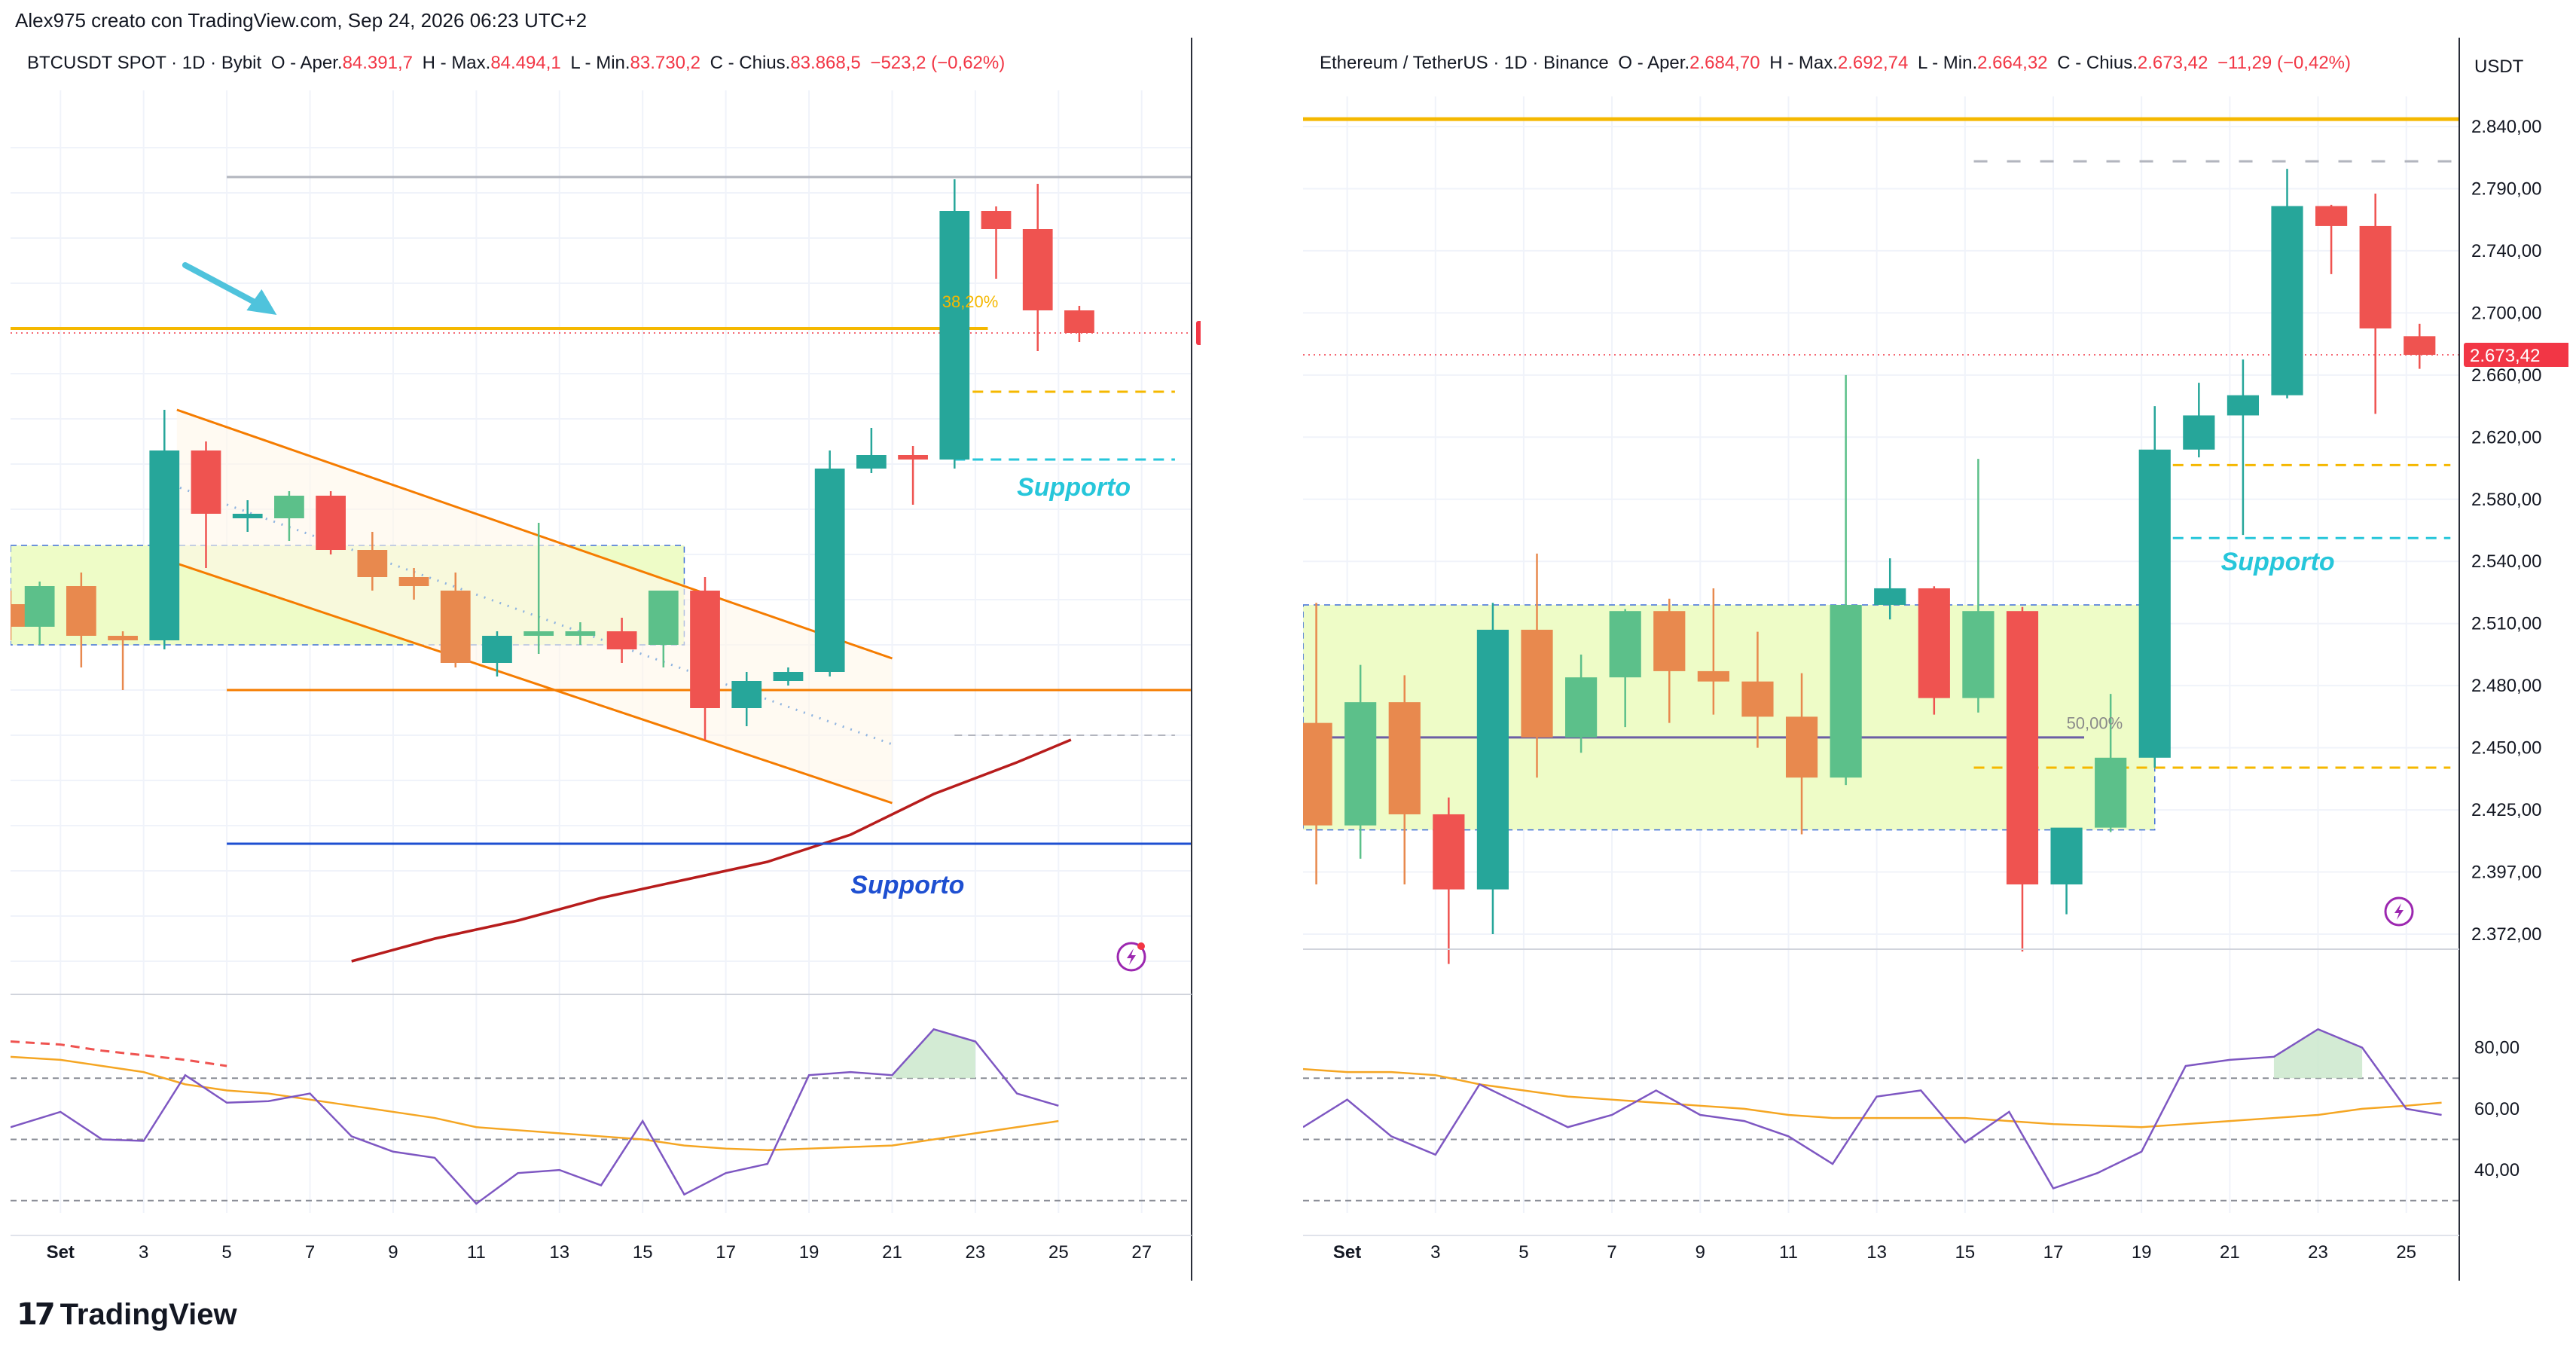  Describe the element at coordinates (477, 1252) in the screenshot. I see `btc-x-tick: 11` at that location.